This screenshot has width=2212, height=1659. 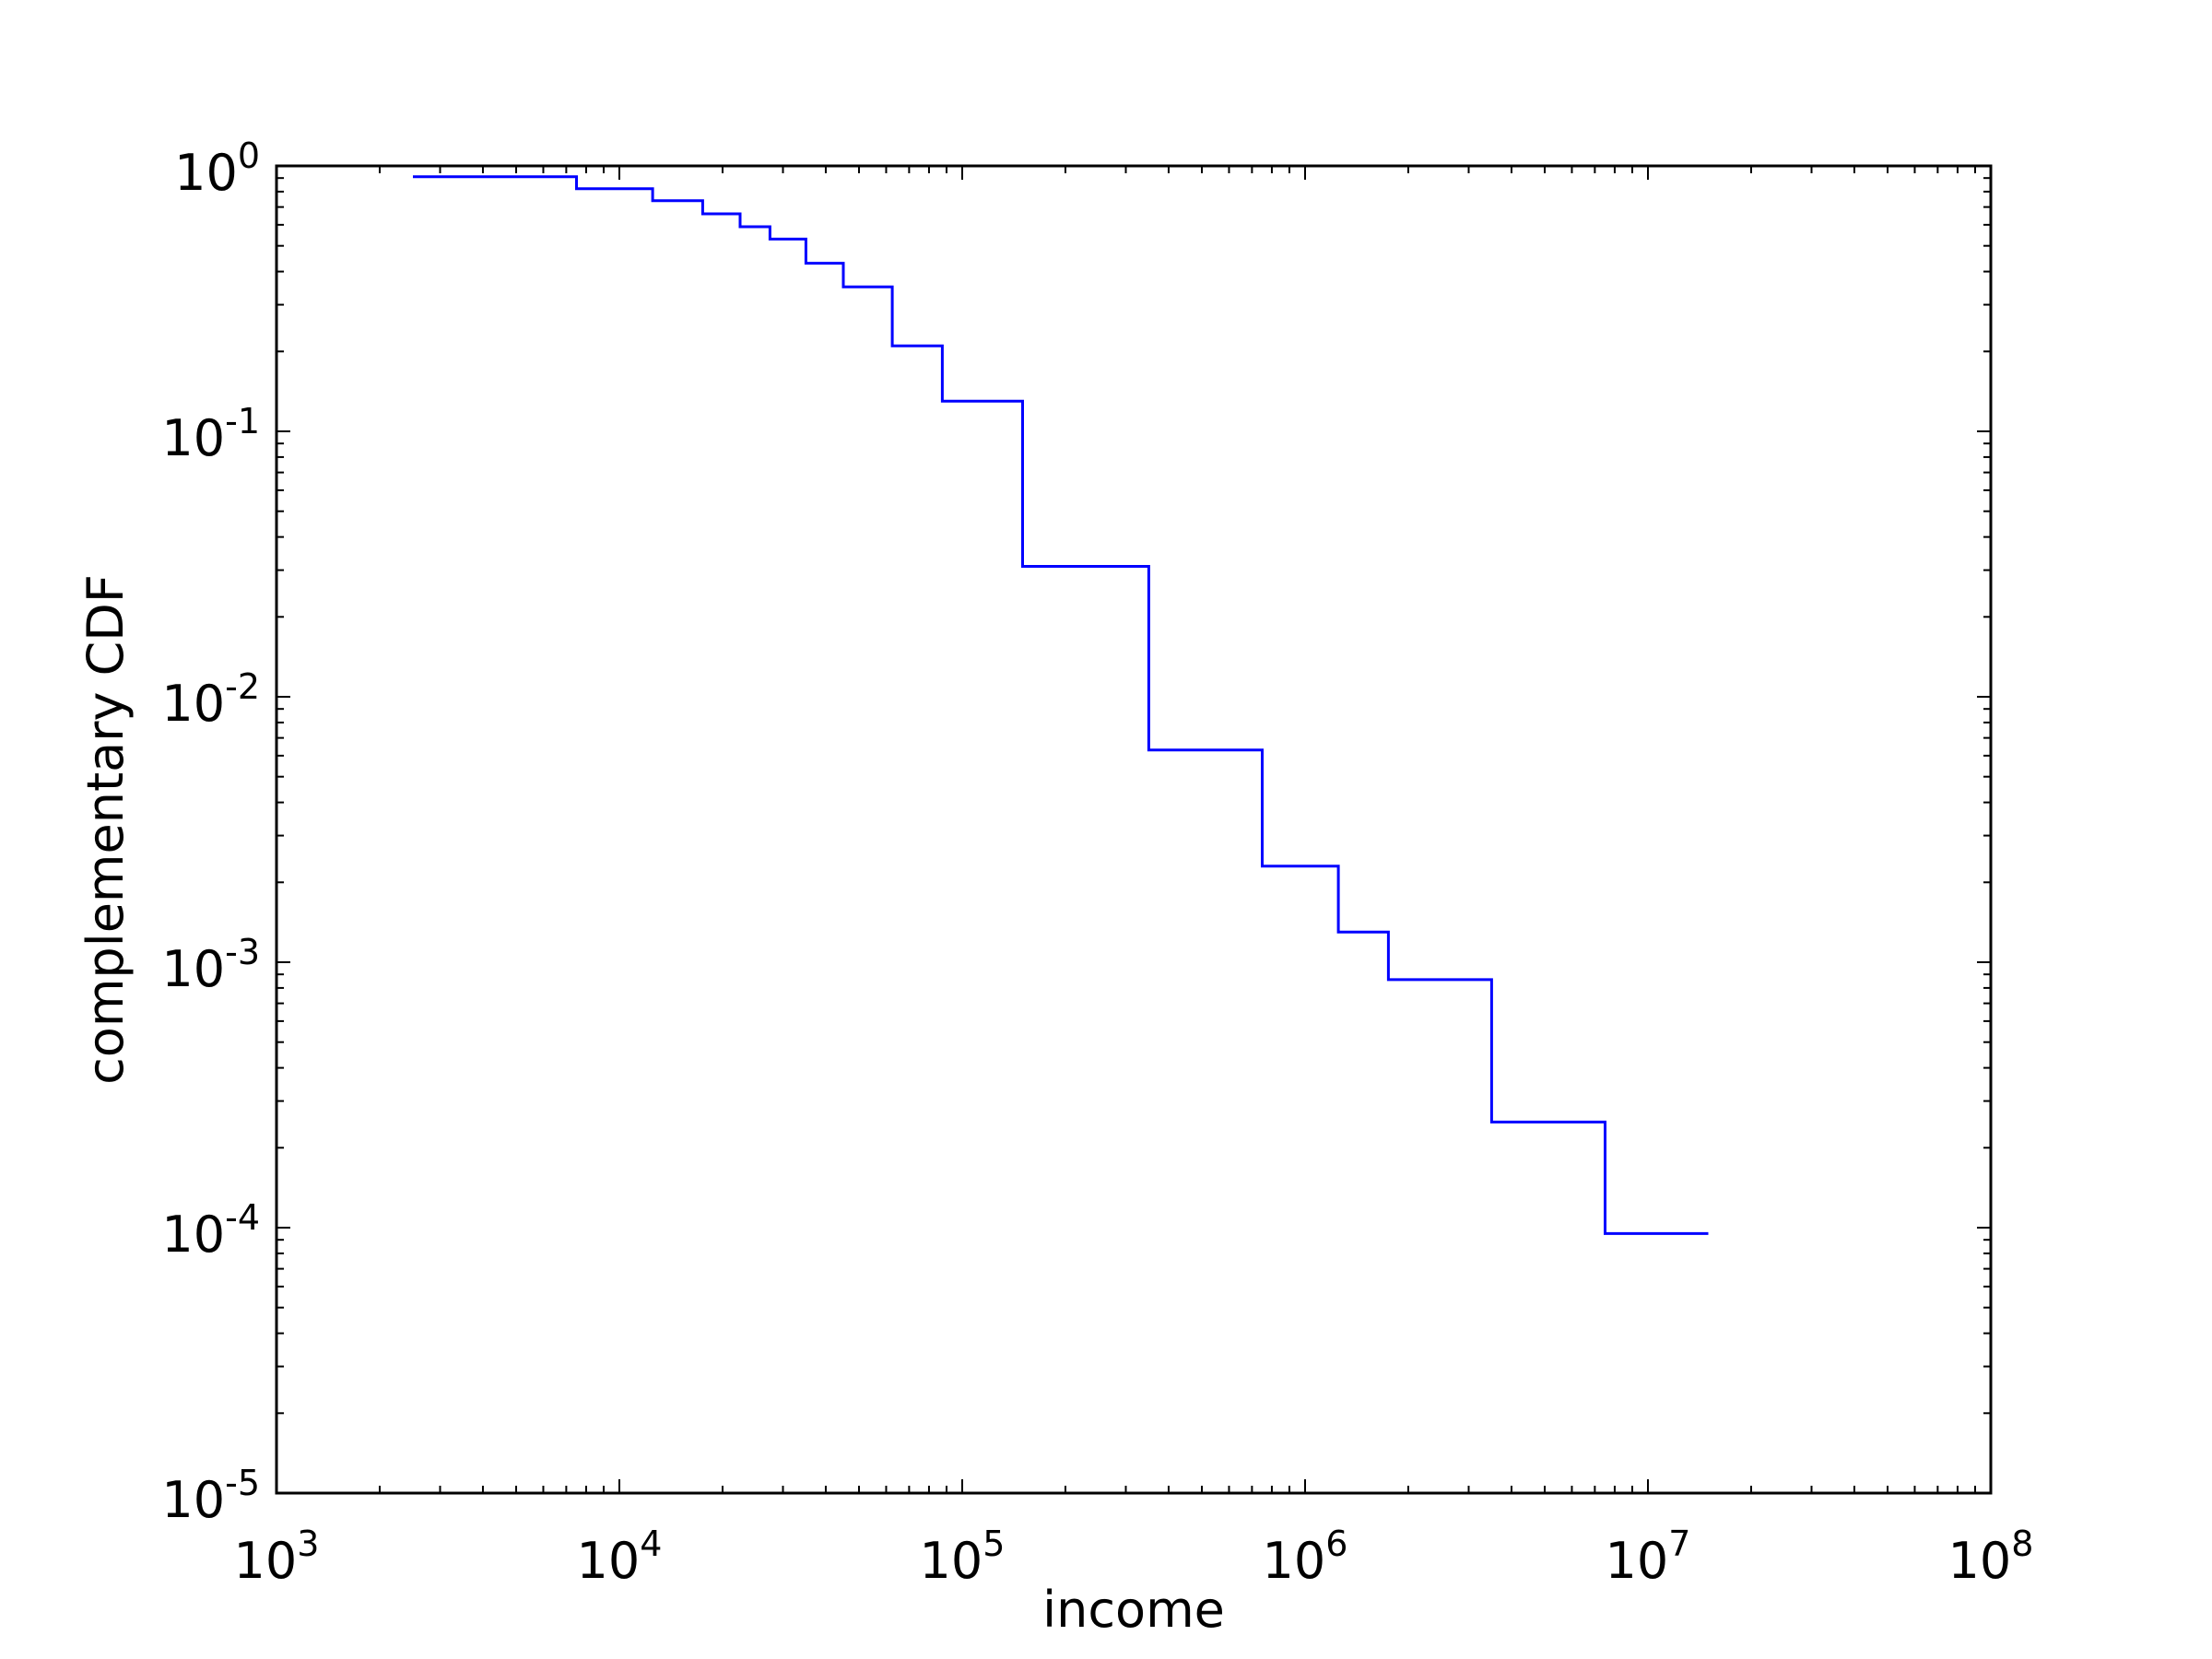 What do you see at coordinates (993, 1544) in the screenshot?
I see `x-tick-label-exponent: 5` at bounding box center [993, 1544].